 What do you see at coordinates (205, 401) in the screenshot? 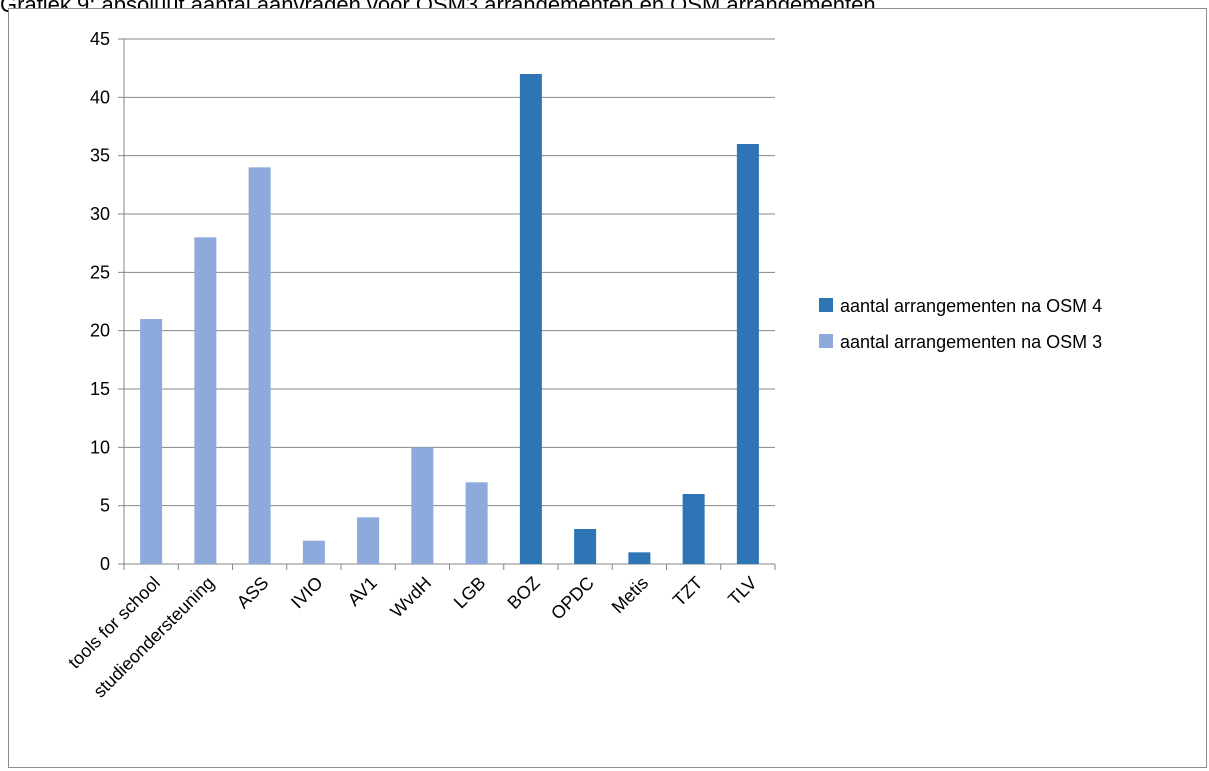
I see `bar-studieondersteuning` at bounding box center [205, 401].